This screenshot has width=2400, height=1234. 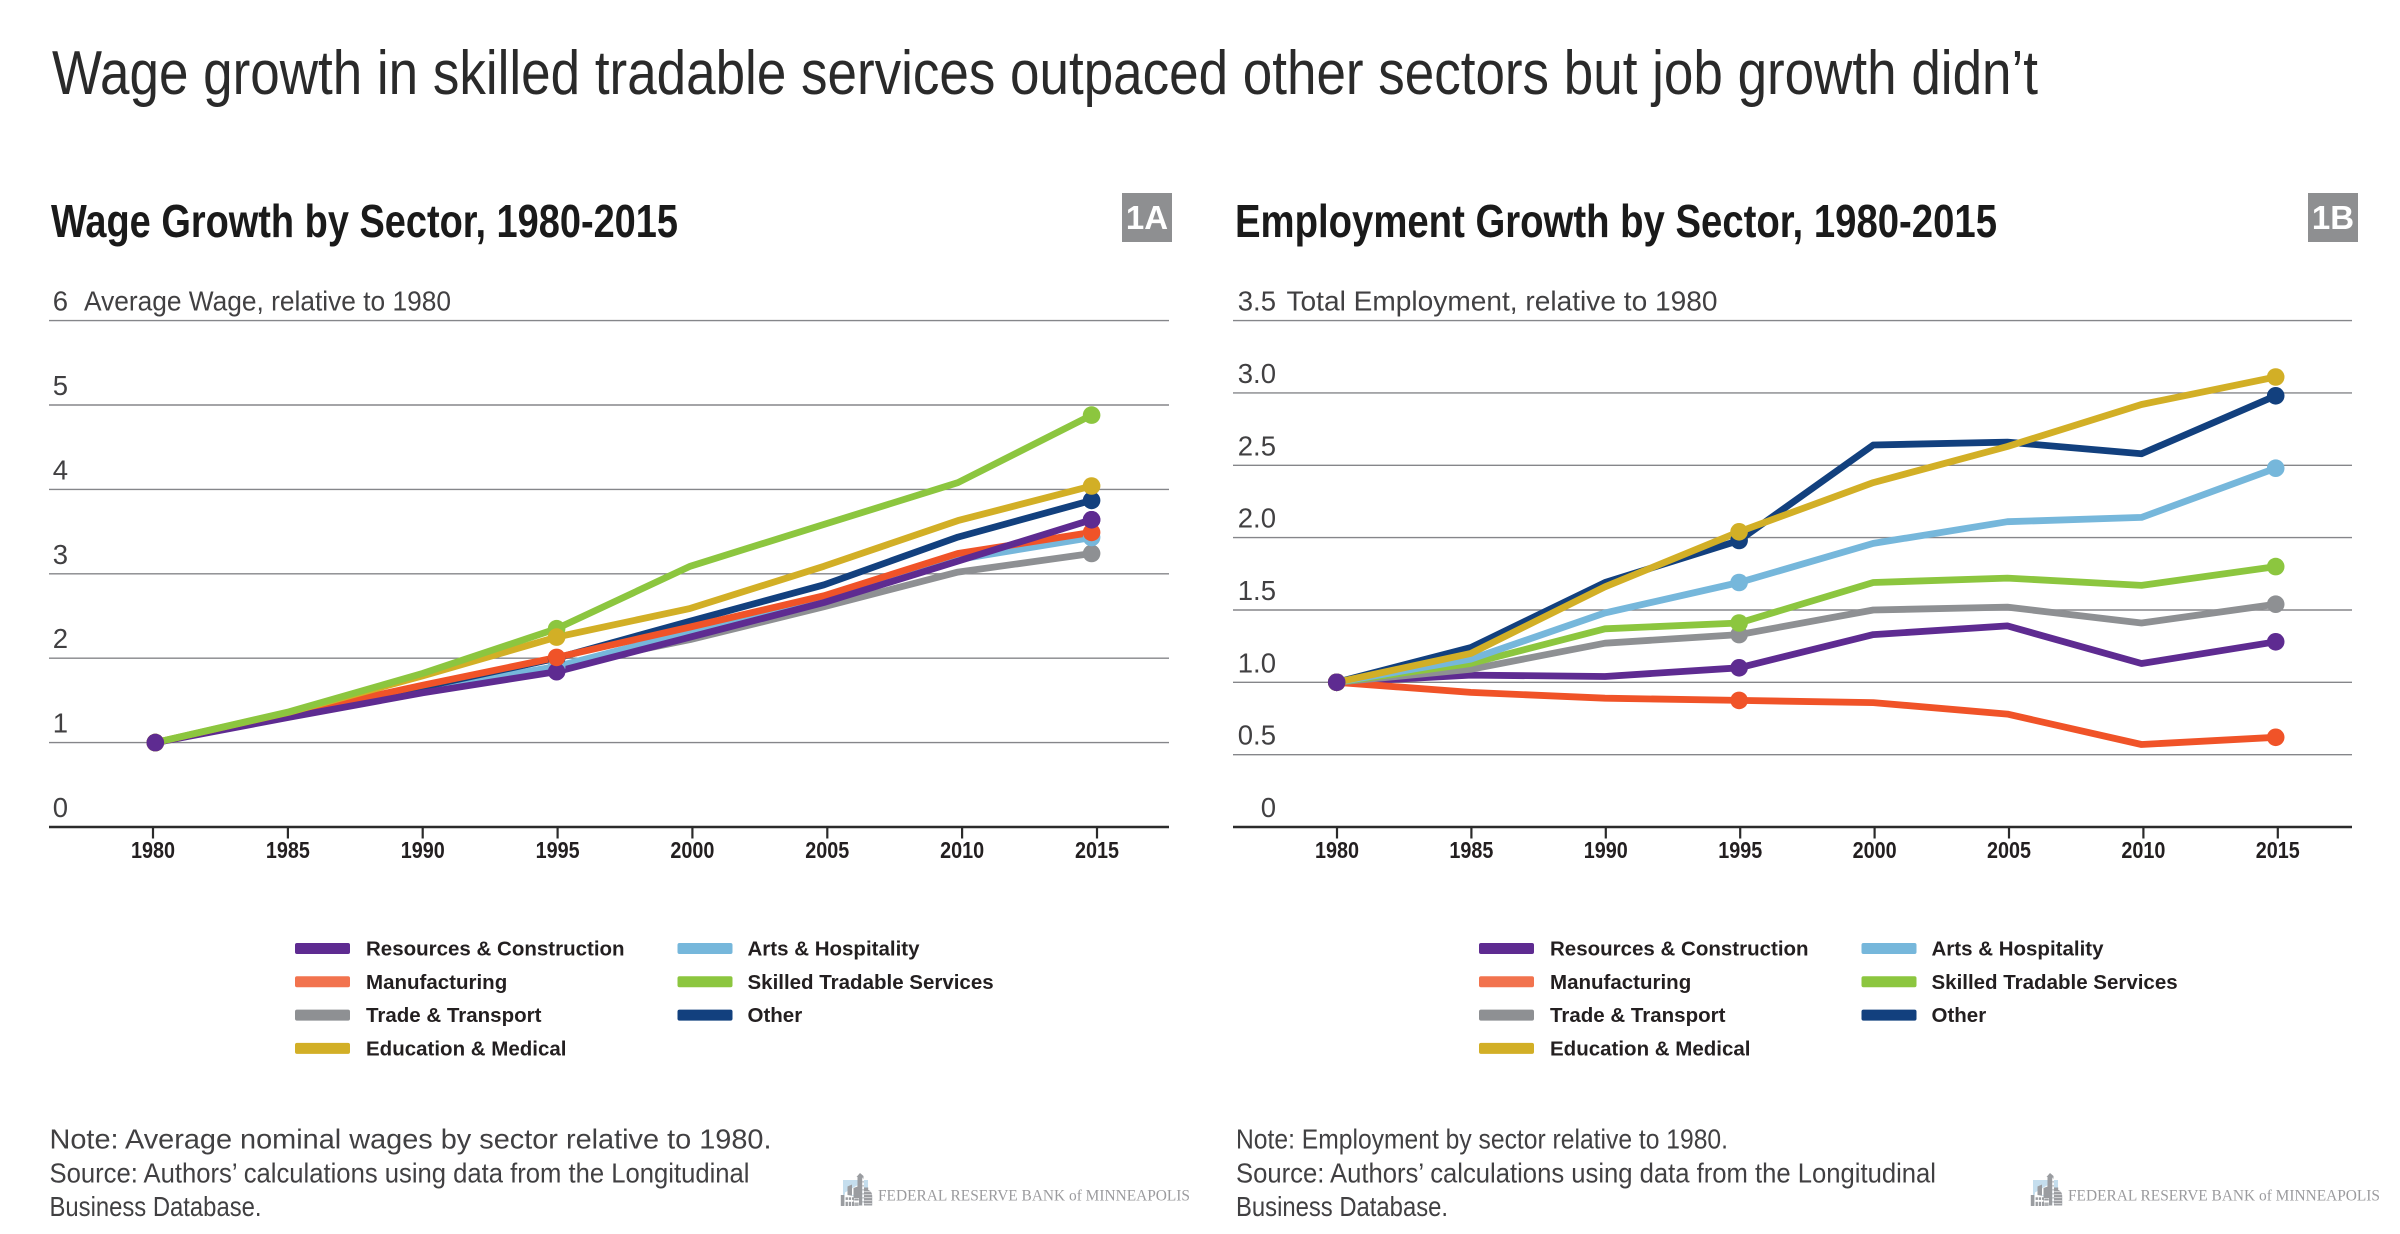 What do you see at coordinates (2333, 217) in the screenshot?
I see `svg-text: 1B` at bounding box center [2333, 217].